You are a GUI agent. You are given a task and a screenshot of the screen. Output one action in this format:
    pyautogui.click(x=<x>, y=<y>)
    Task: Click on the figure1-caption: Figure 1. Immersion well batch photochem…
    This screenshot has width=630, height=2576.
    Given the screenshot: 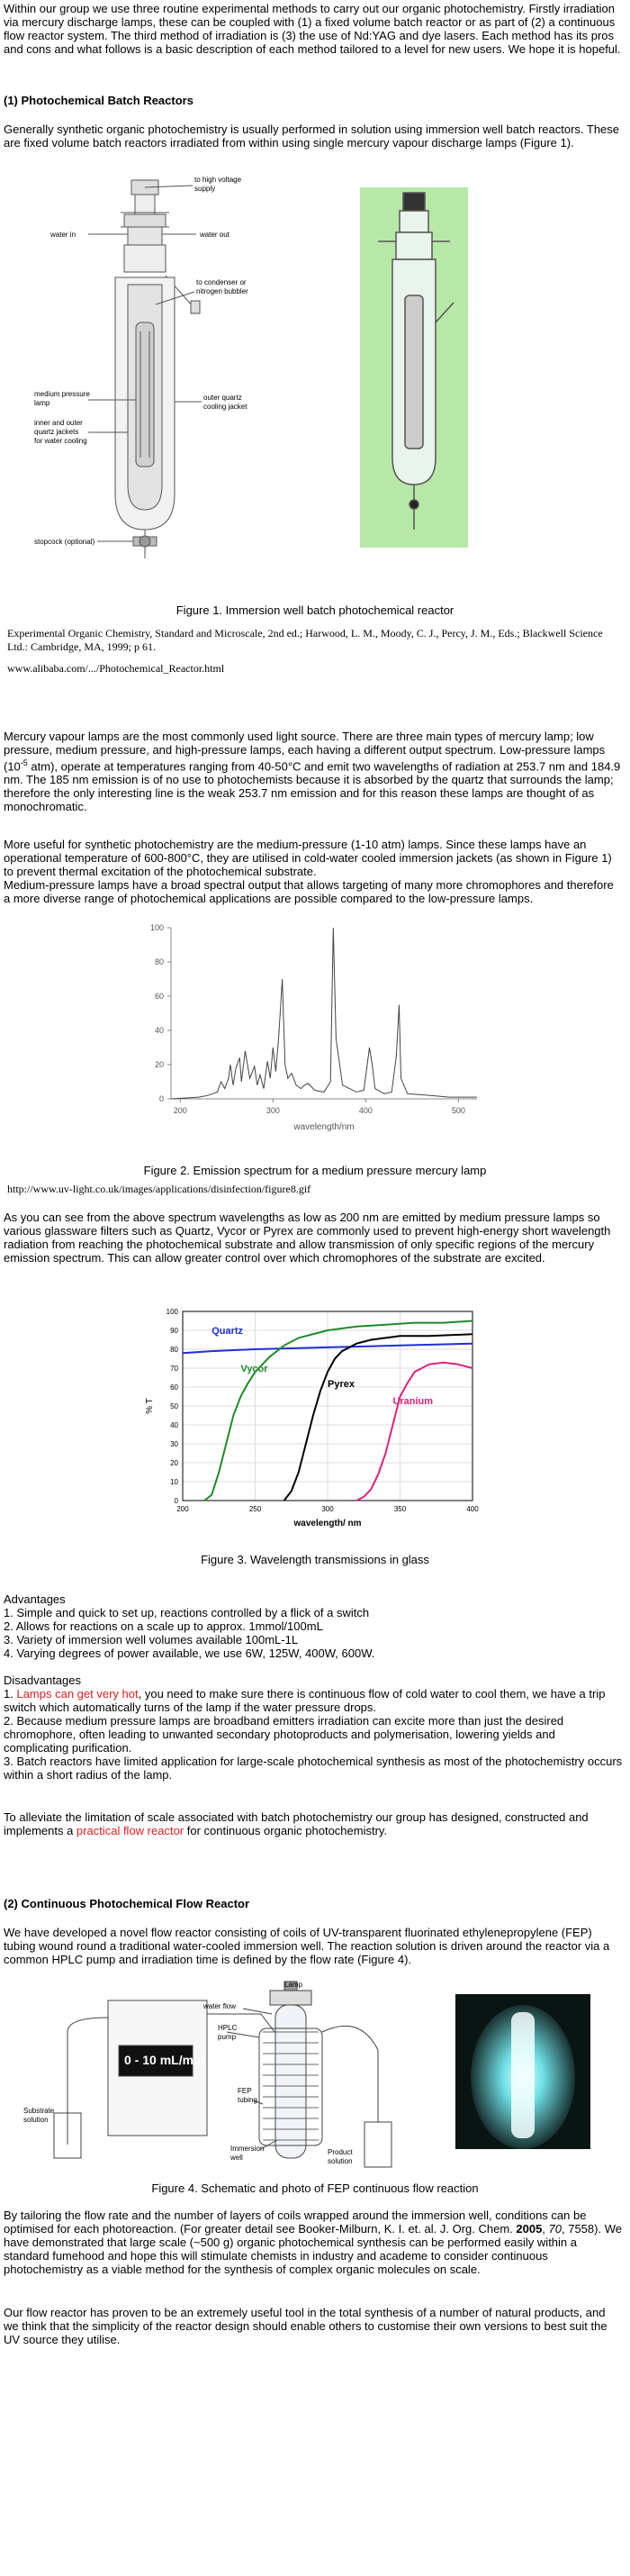 What is the action you would take?
    pyautogui.click(x=315, y=610)
    